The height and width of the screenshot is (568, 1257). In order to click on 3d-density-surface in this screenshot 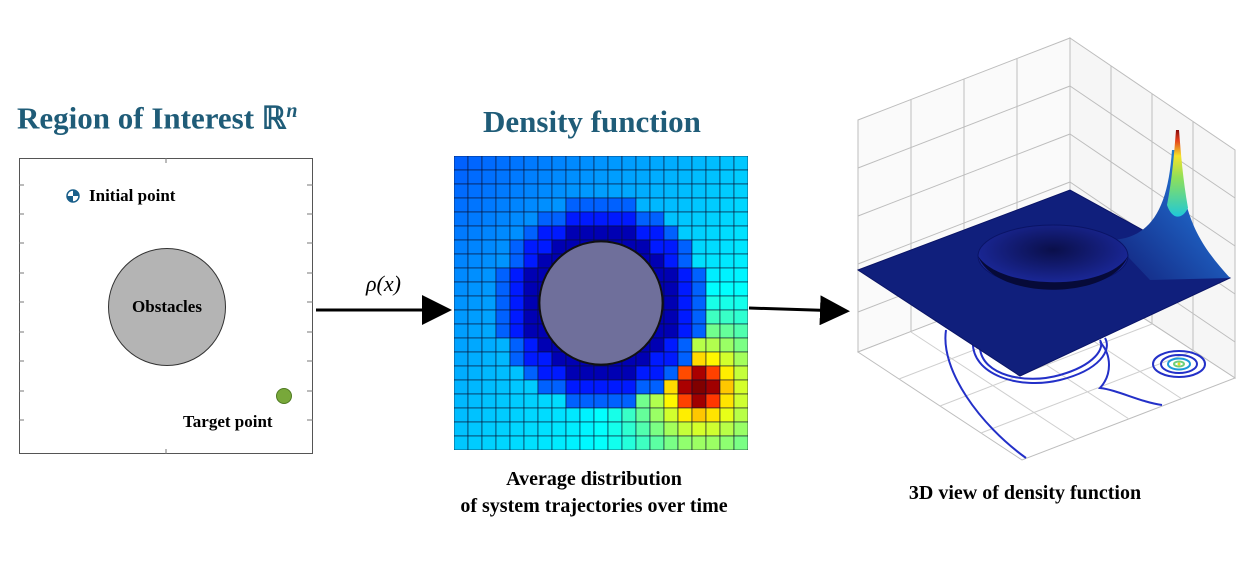, I will do `click(1044, 253)`.